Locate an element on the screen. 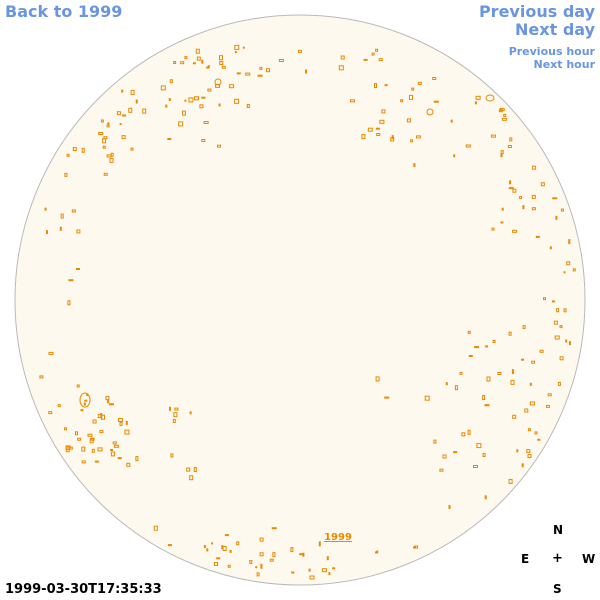  back-to-year-link: Back to 1999 is located at coordinates (64, 11).